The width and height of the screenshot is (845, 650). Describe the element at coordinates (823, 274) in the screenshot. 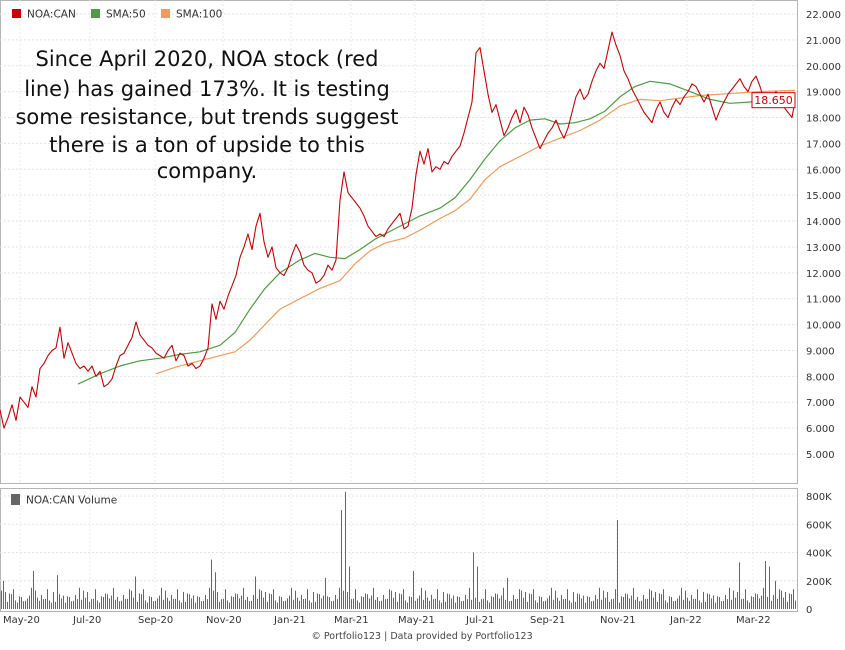

I see `price-tick-label: 12.000` at that location.